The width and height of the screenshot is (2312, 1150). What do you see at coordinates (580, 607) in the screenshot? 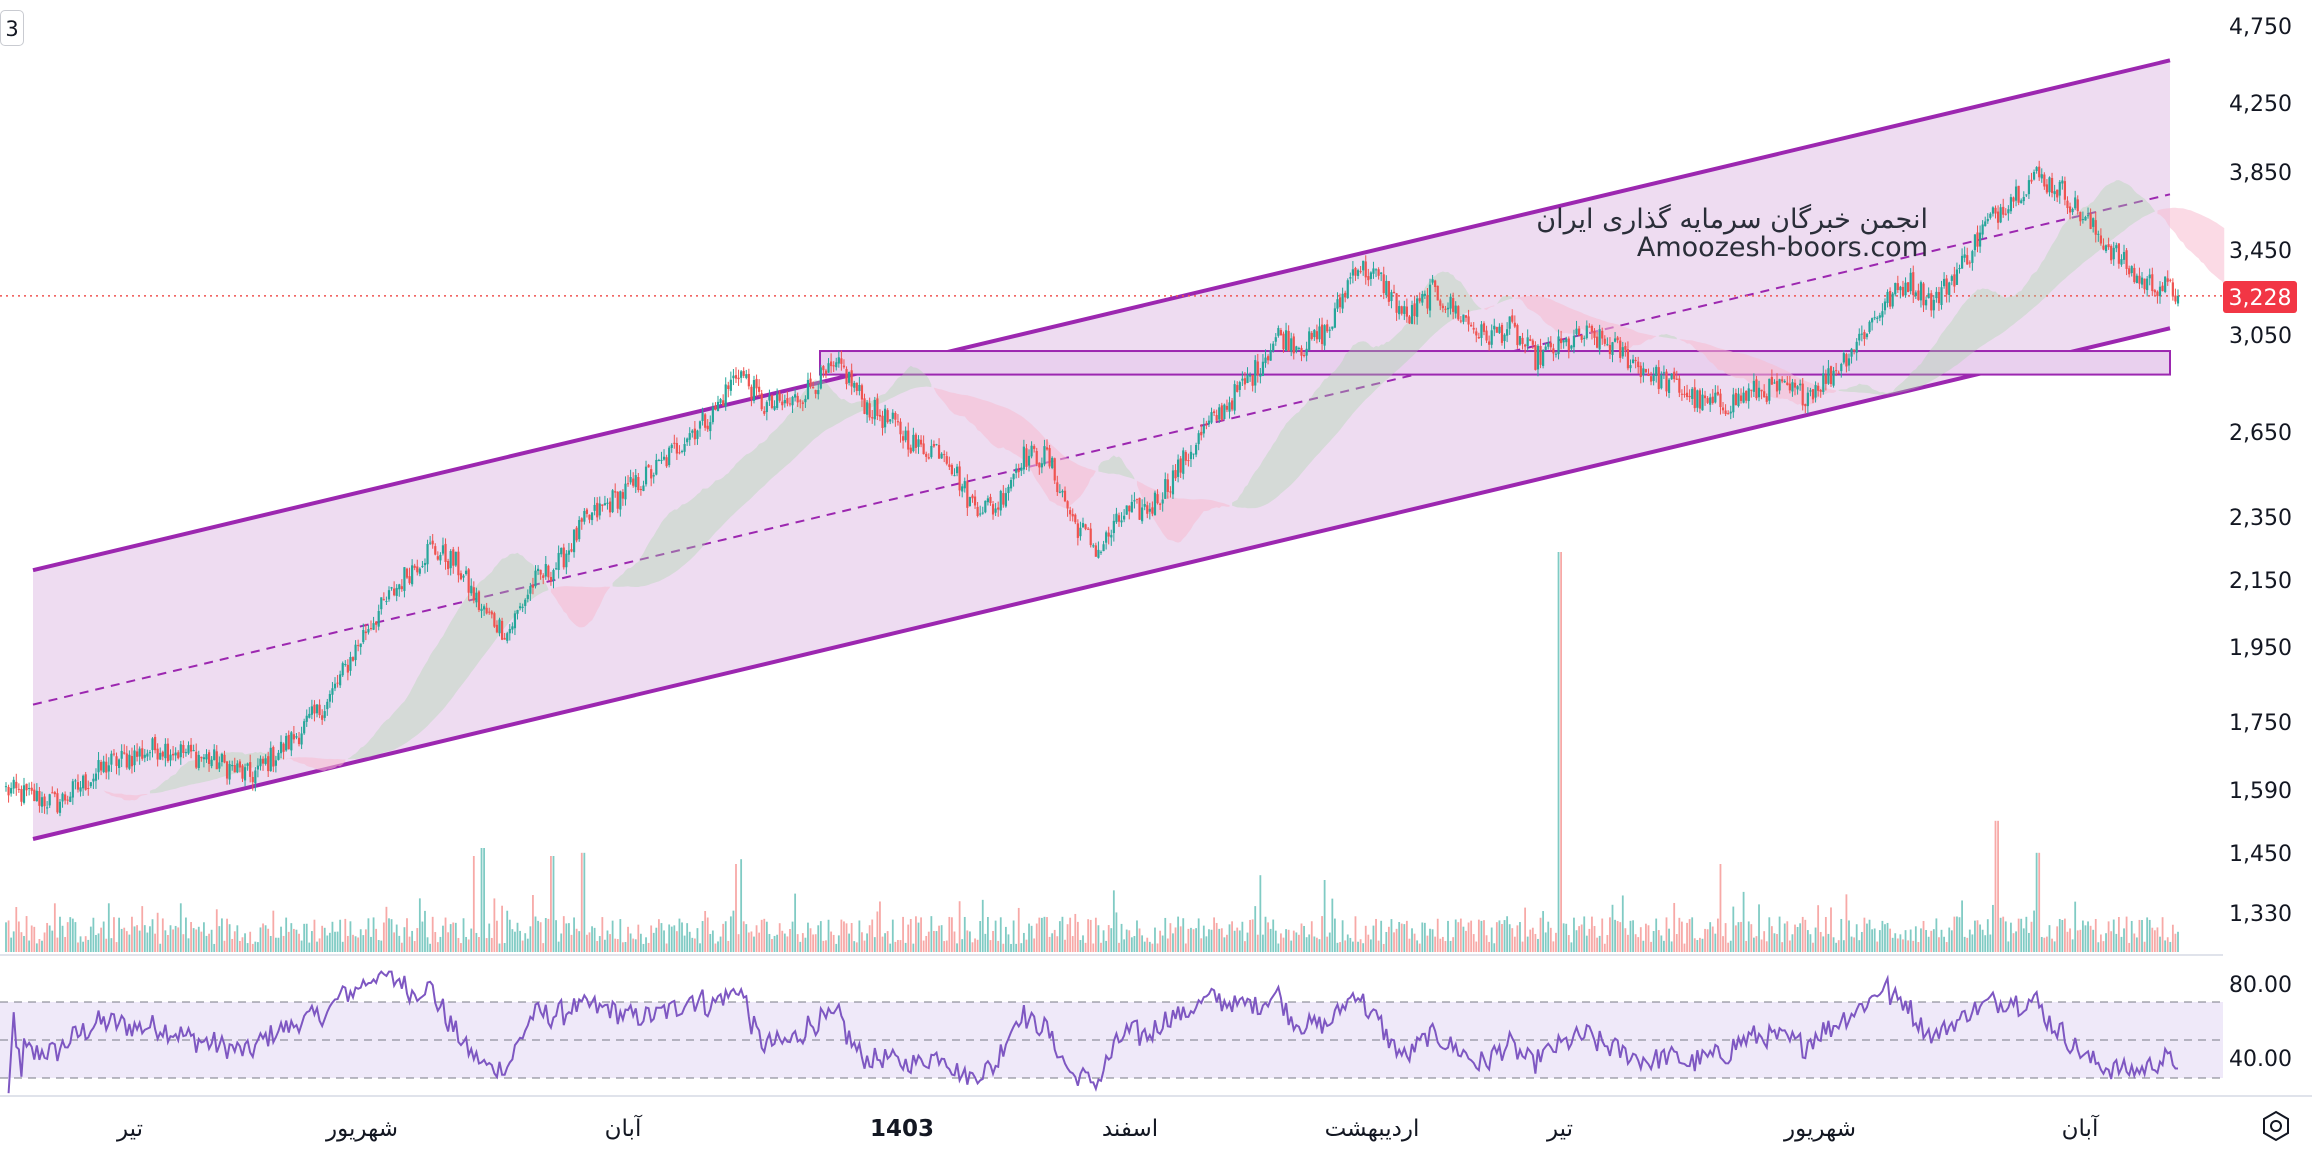
I see `ichimoku-cloud-segment` at bounding box center [580, 607].